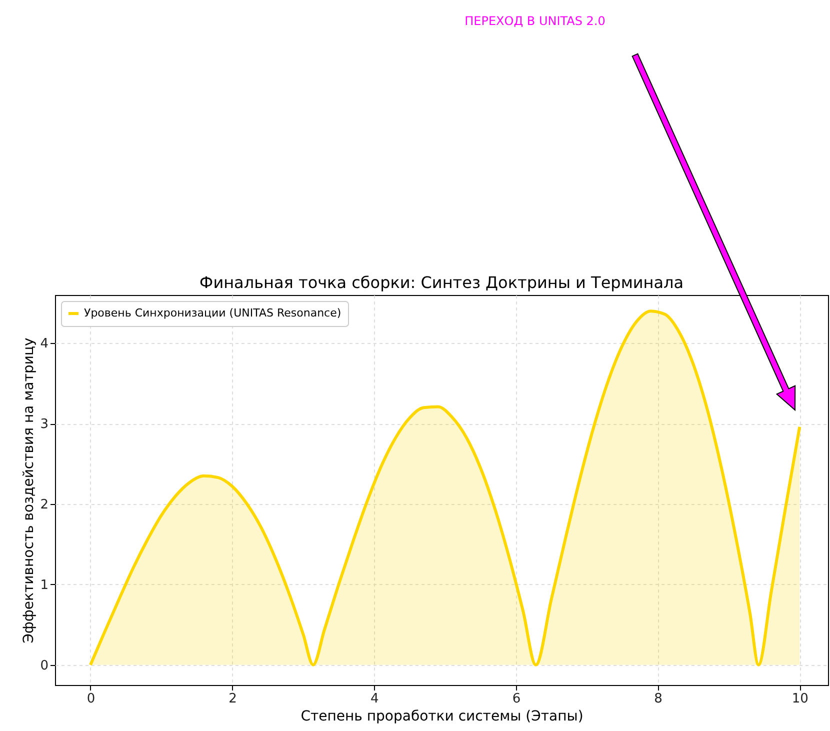 Image resolution: width=830 pixels, height=731 pixels. I want to click on y-tick-label: 3, so click(44, 424).